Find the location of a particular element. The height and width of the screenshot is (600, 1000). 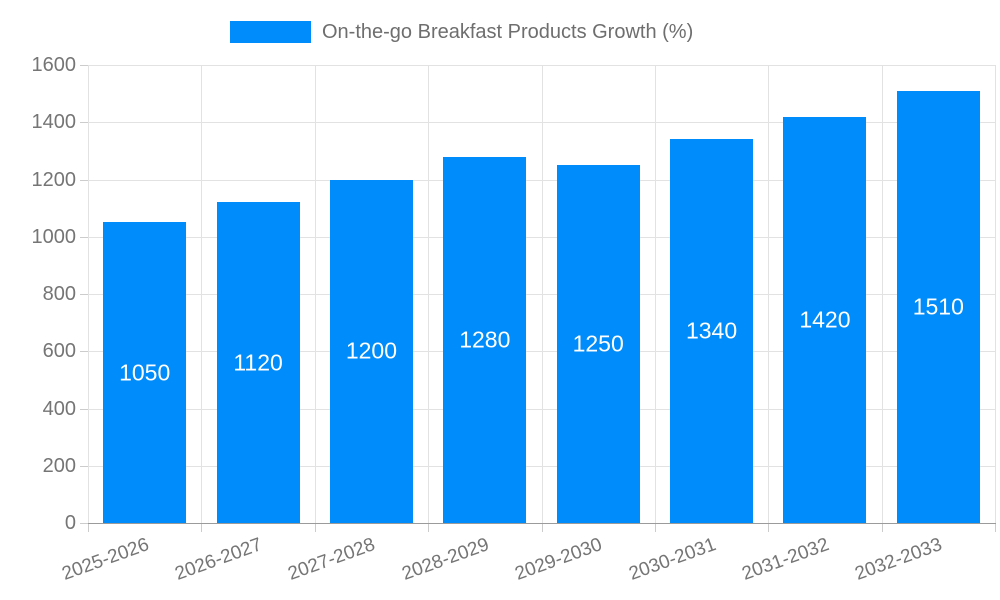

bar-value-label: 1280 is located at coordinates (485, 339).